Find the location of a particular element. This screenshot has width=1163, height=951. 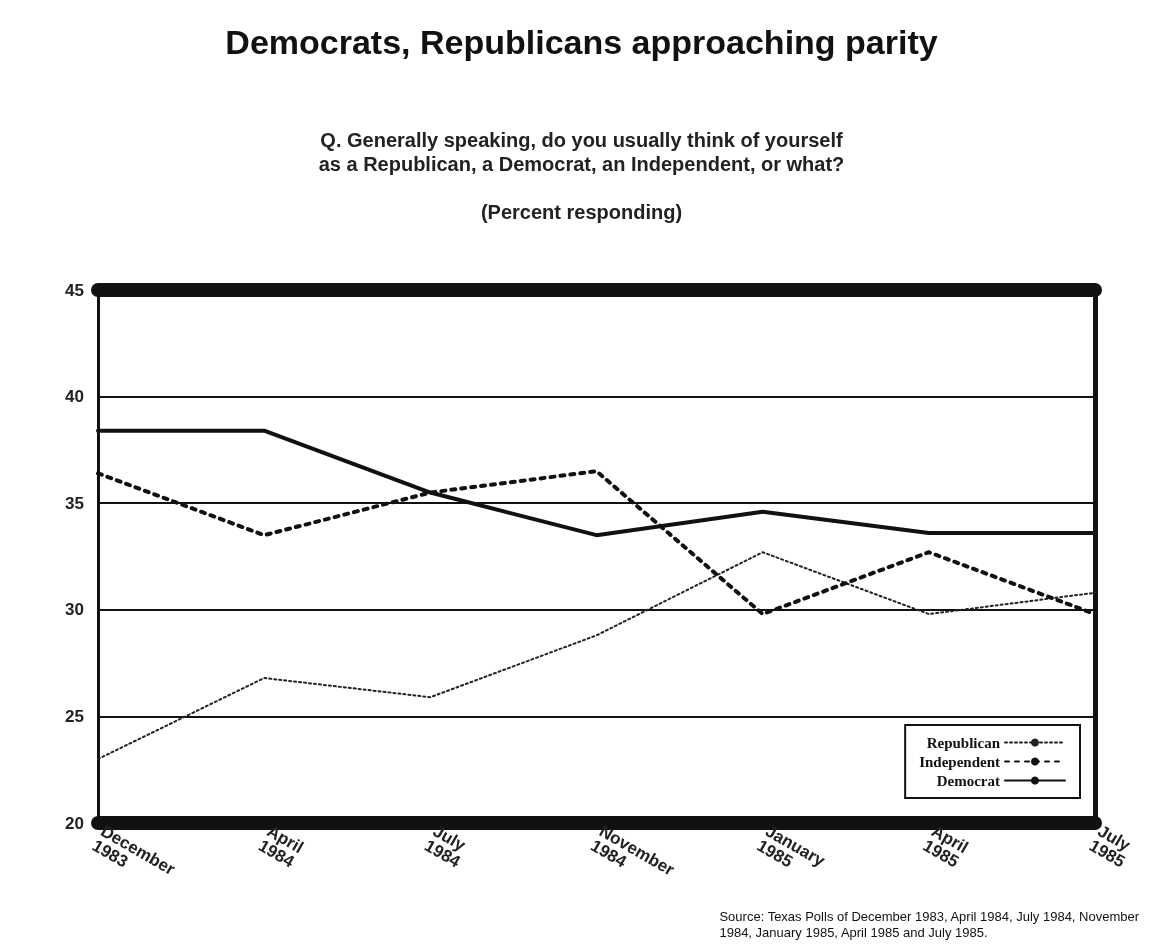

chart-title: Democrats, Republicans approaching parity is located at coordinates (581, 42).